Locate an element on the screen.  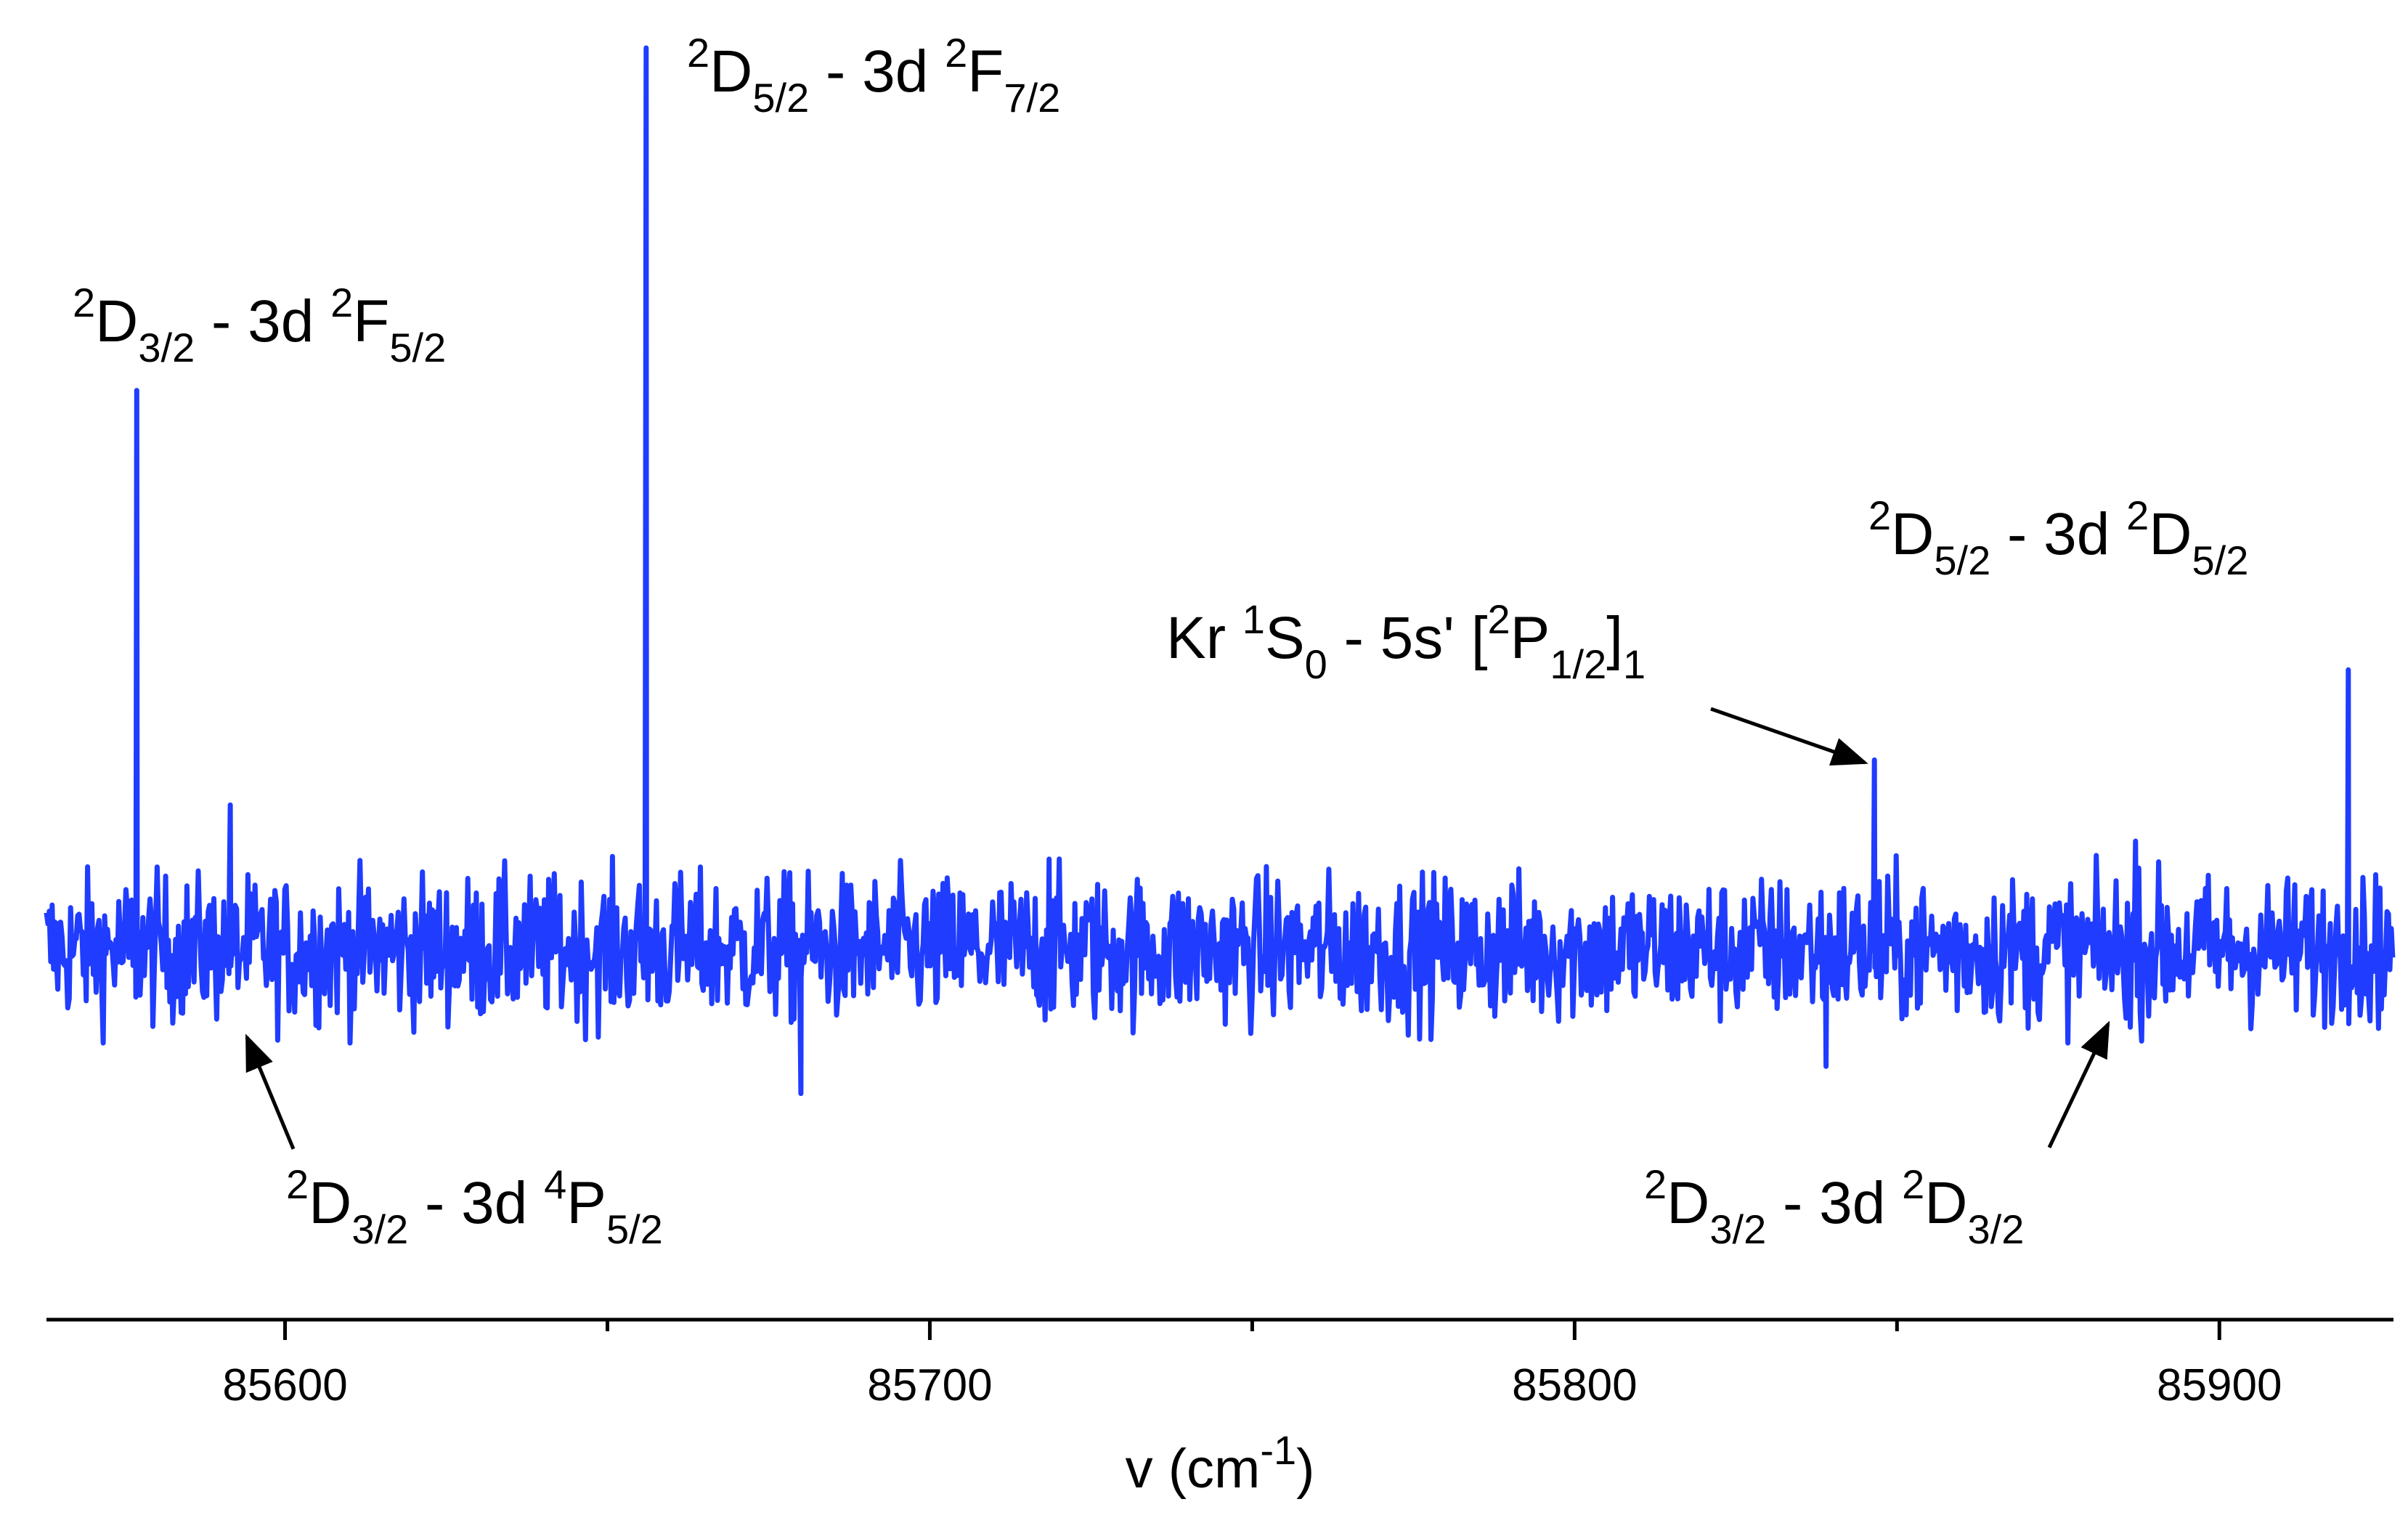
x-tick-label: 85900 is located at coordinates (2219, 1385).